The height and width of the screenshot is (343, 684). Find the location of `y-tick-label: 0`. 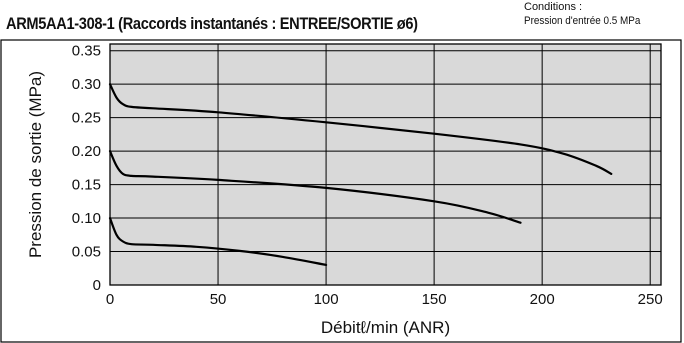

y-tick-label: 0 is located at coordinates (97, 285).